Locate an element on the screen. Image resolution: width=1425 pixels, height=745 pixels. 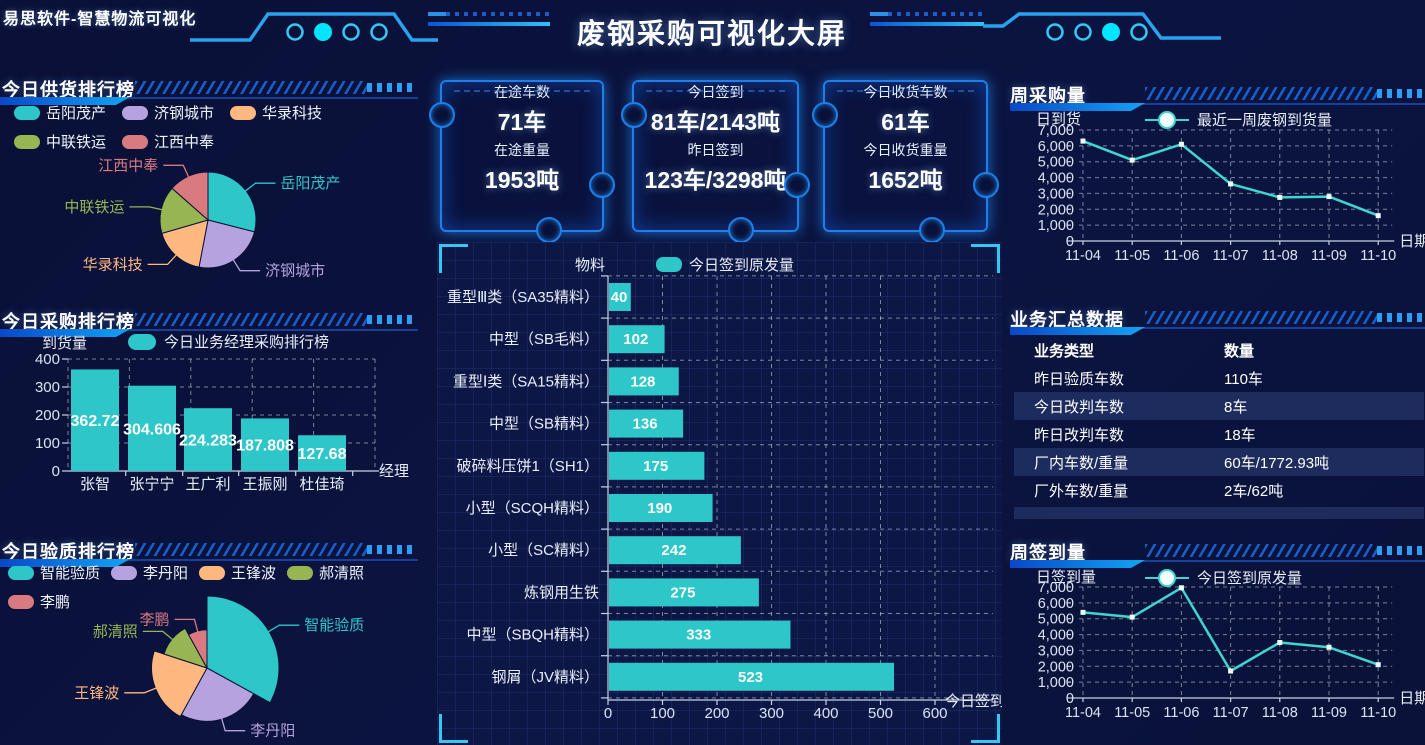
legend-item: 郝清照 is located at coordinates (325, 572).